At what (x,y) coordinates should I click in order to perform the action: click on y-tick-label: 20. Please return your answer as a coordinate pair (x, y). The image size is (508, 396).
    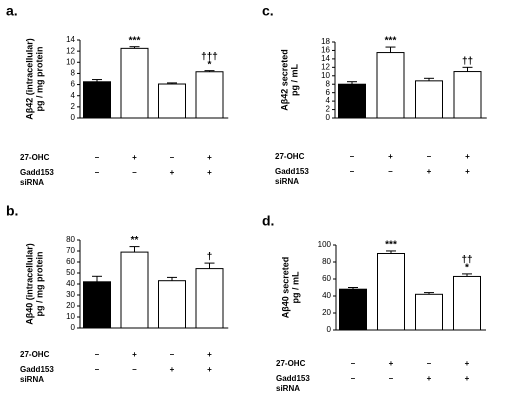
    Looking at the image, I should click on (70, 305).